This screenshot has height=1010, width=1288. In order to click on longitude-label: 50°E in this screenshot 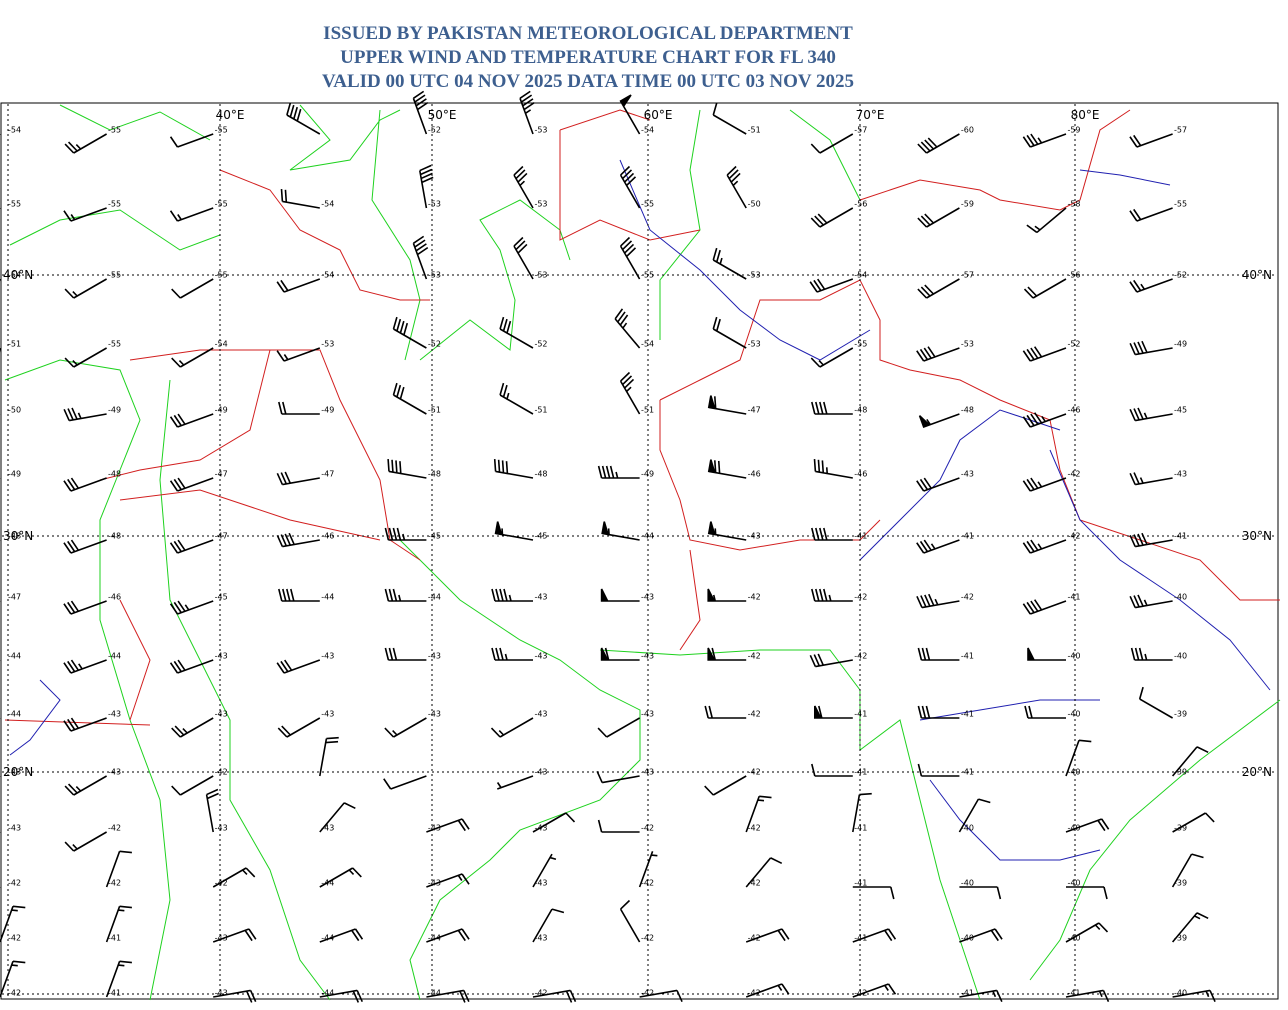, I will do `click(442, 115)`.